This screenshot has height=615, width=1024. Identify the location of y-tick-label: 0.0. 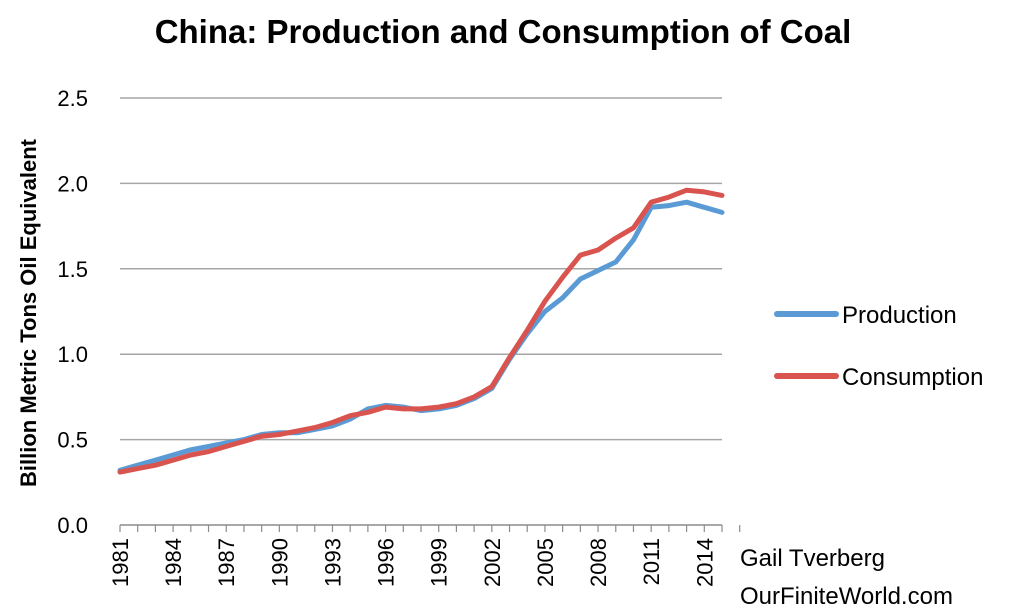
(72, 525).